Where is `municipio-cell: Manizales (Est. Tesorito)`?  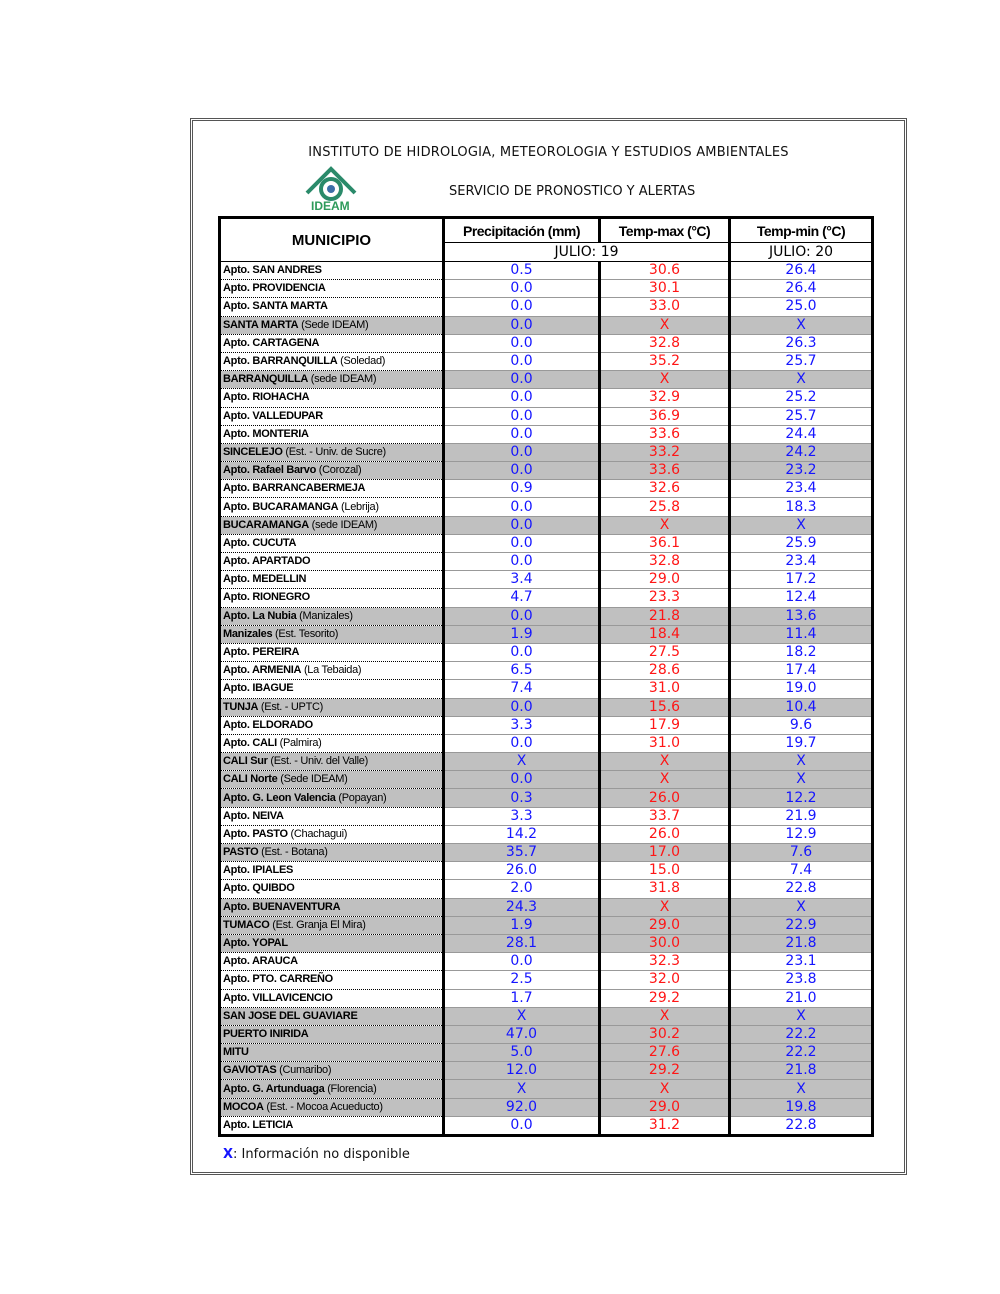 municipio-cell: Manizales (Est. Tesorito) is located at coordinates (332, 634).